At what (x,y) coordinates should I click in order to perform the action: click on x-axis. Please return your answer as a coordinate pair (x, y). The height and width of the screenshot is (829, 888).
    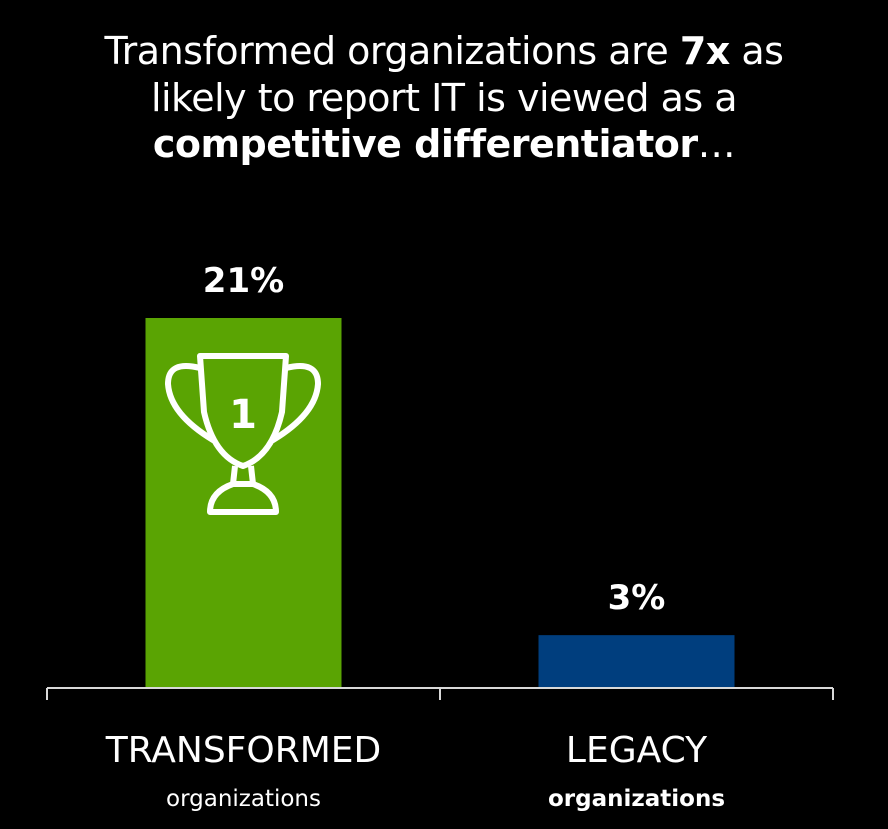
    Looking at the image, I should click on (440, 693).